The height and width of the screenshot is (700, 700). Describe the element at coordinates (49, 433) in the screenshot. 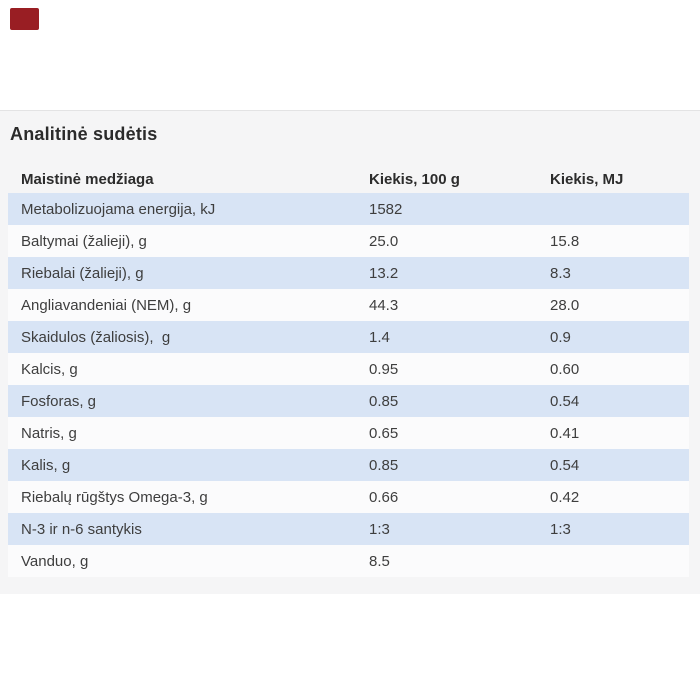

I see `nutrient-label: Natris, g` at that location.